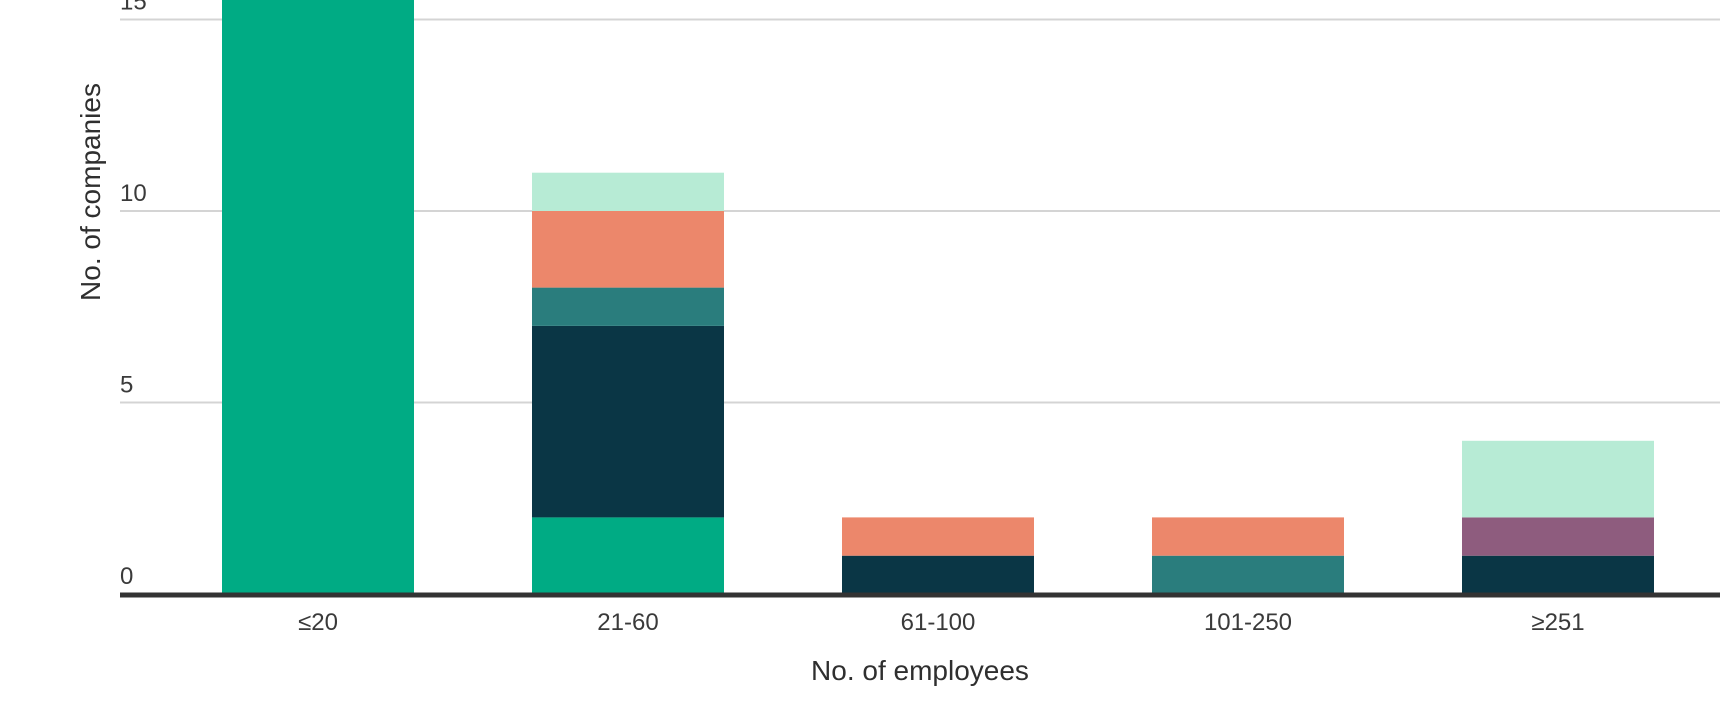  Describe the element at coordinates (126, 385) in the screenshot. I see `y-tick-label: 5` at that location.